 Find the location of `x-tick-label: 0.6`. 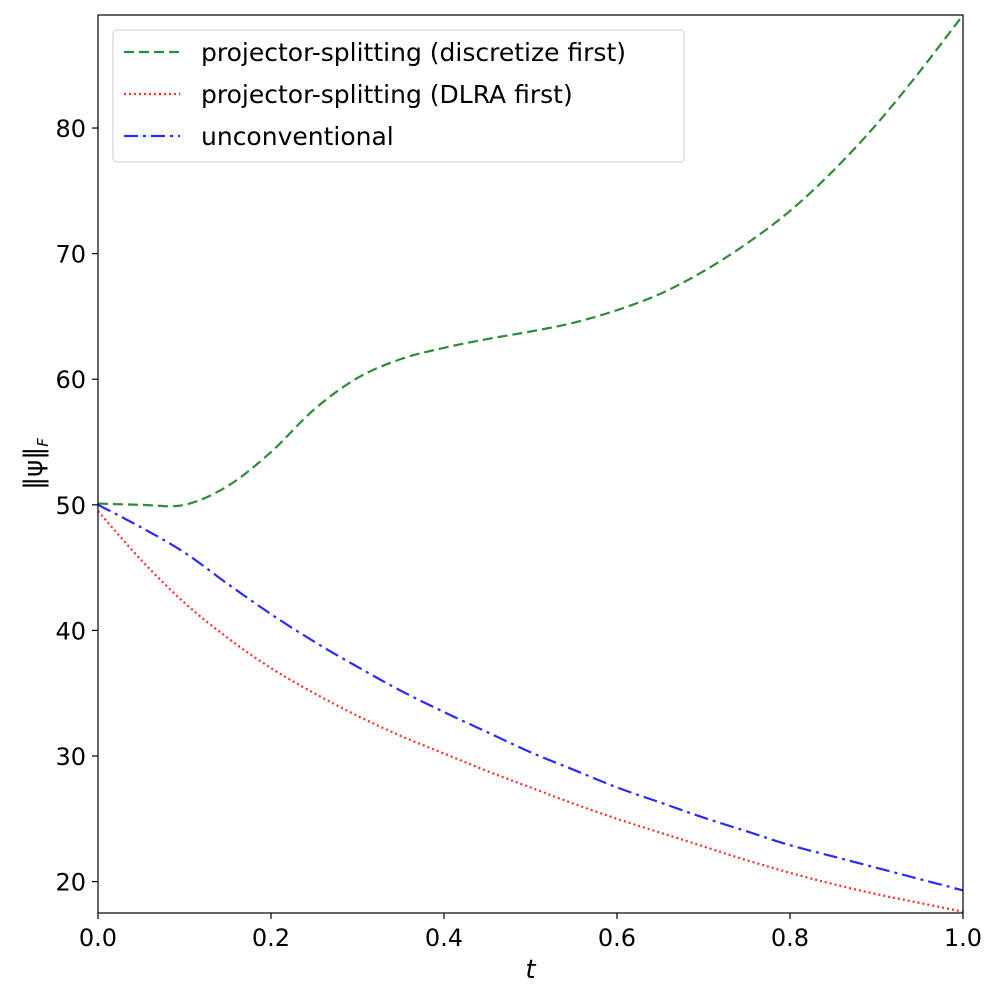

x-tick-label: 0.6 is located at coordinates (617, 938).